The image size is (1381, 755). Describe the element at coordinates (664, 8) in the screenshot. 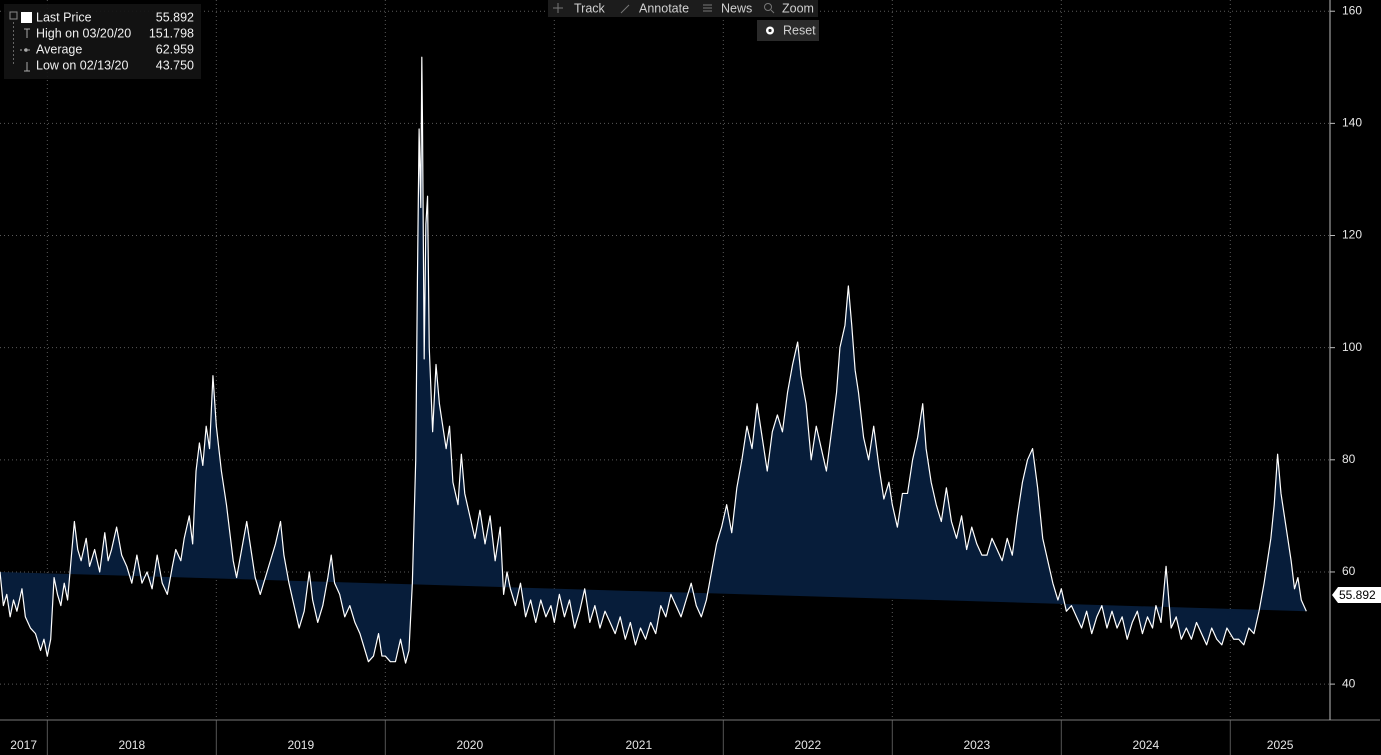

I see `toolbar-label: Annotate` at that location.